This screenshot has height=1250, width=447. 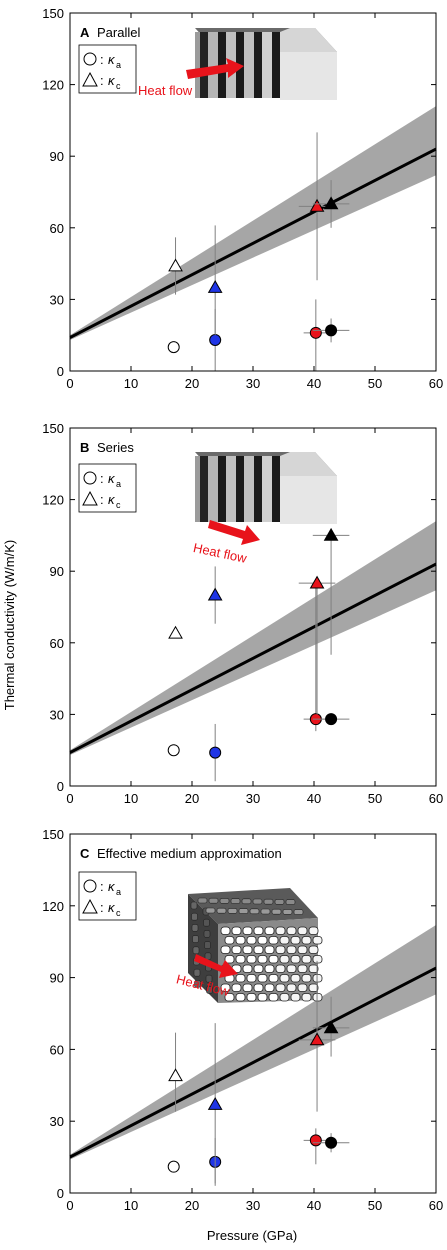 I want to click on legend-circle-marker, so click(x=90, y=478).